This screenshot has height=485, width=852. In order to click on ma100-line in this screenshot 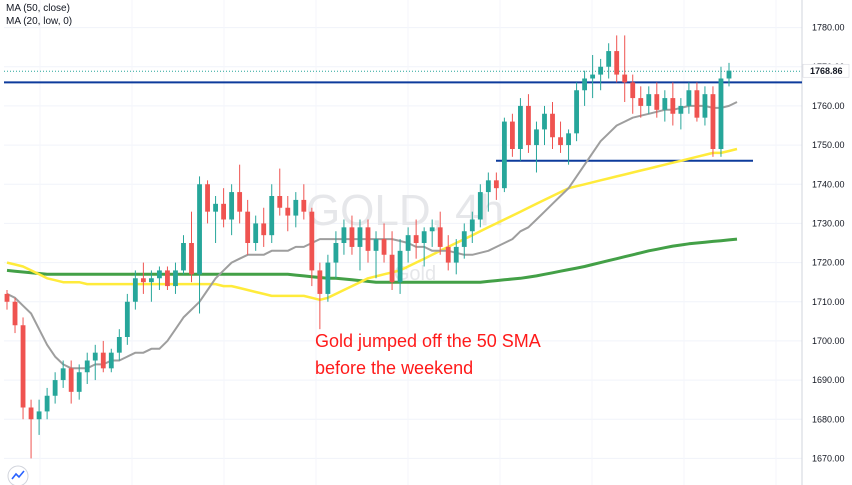, I will do `click(372, 260)`.